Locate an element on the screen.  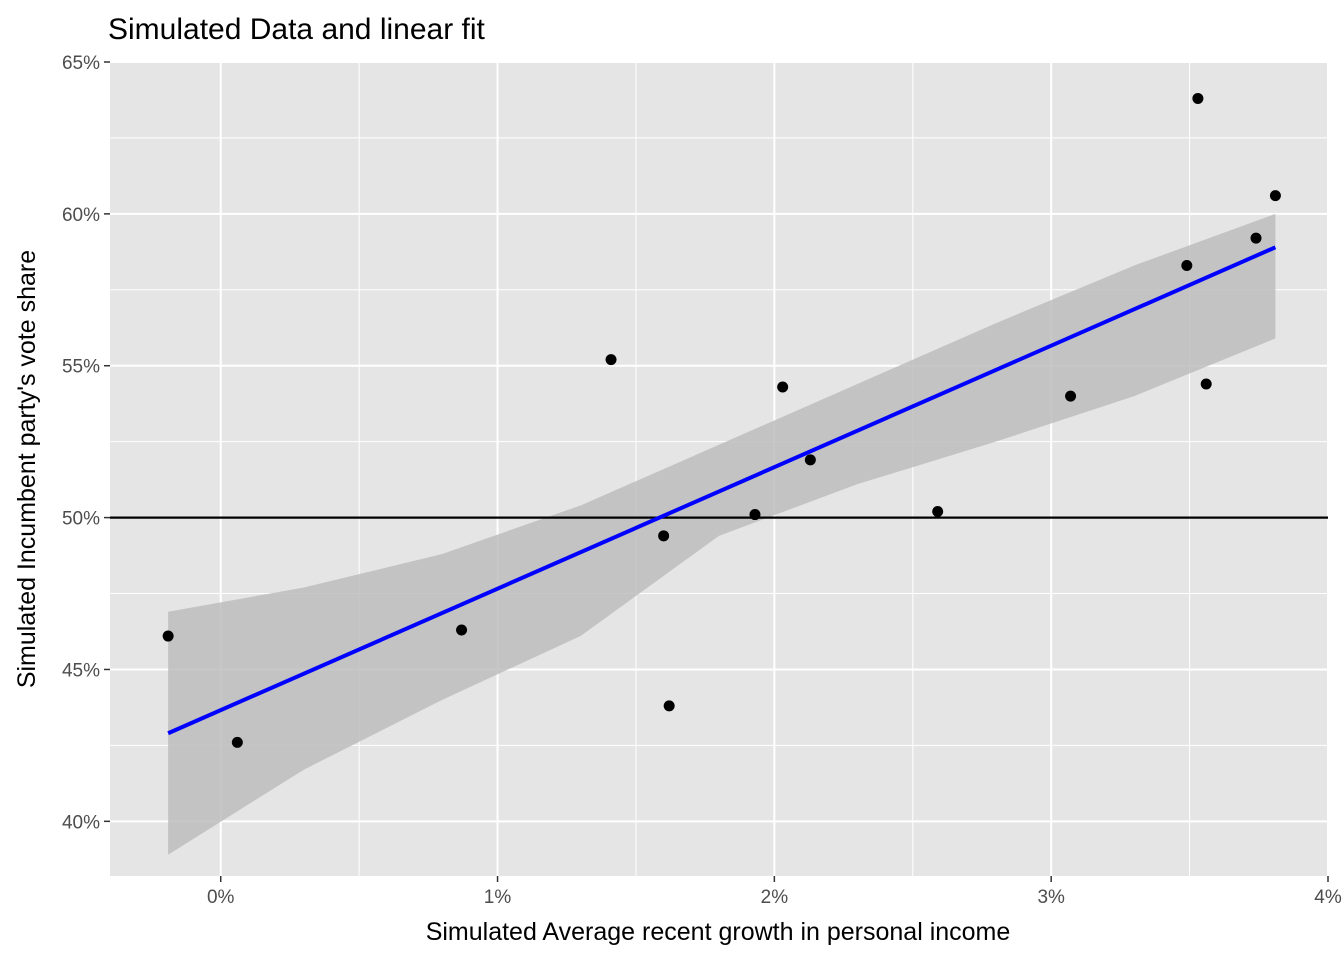
y-tick-label: 40% is located at coordinates (81, 822).